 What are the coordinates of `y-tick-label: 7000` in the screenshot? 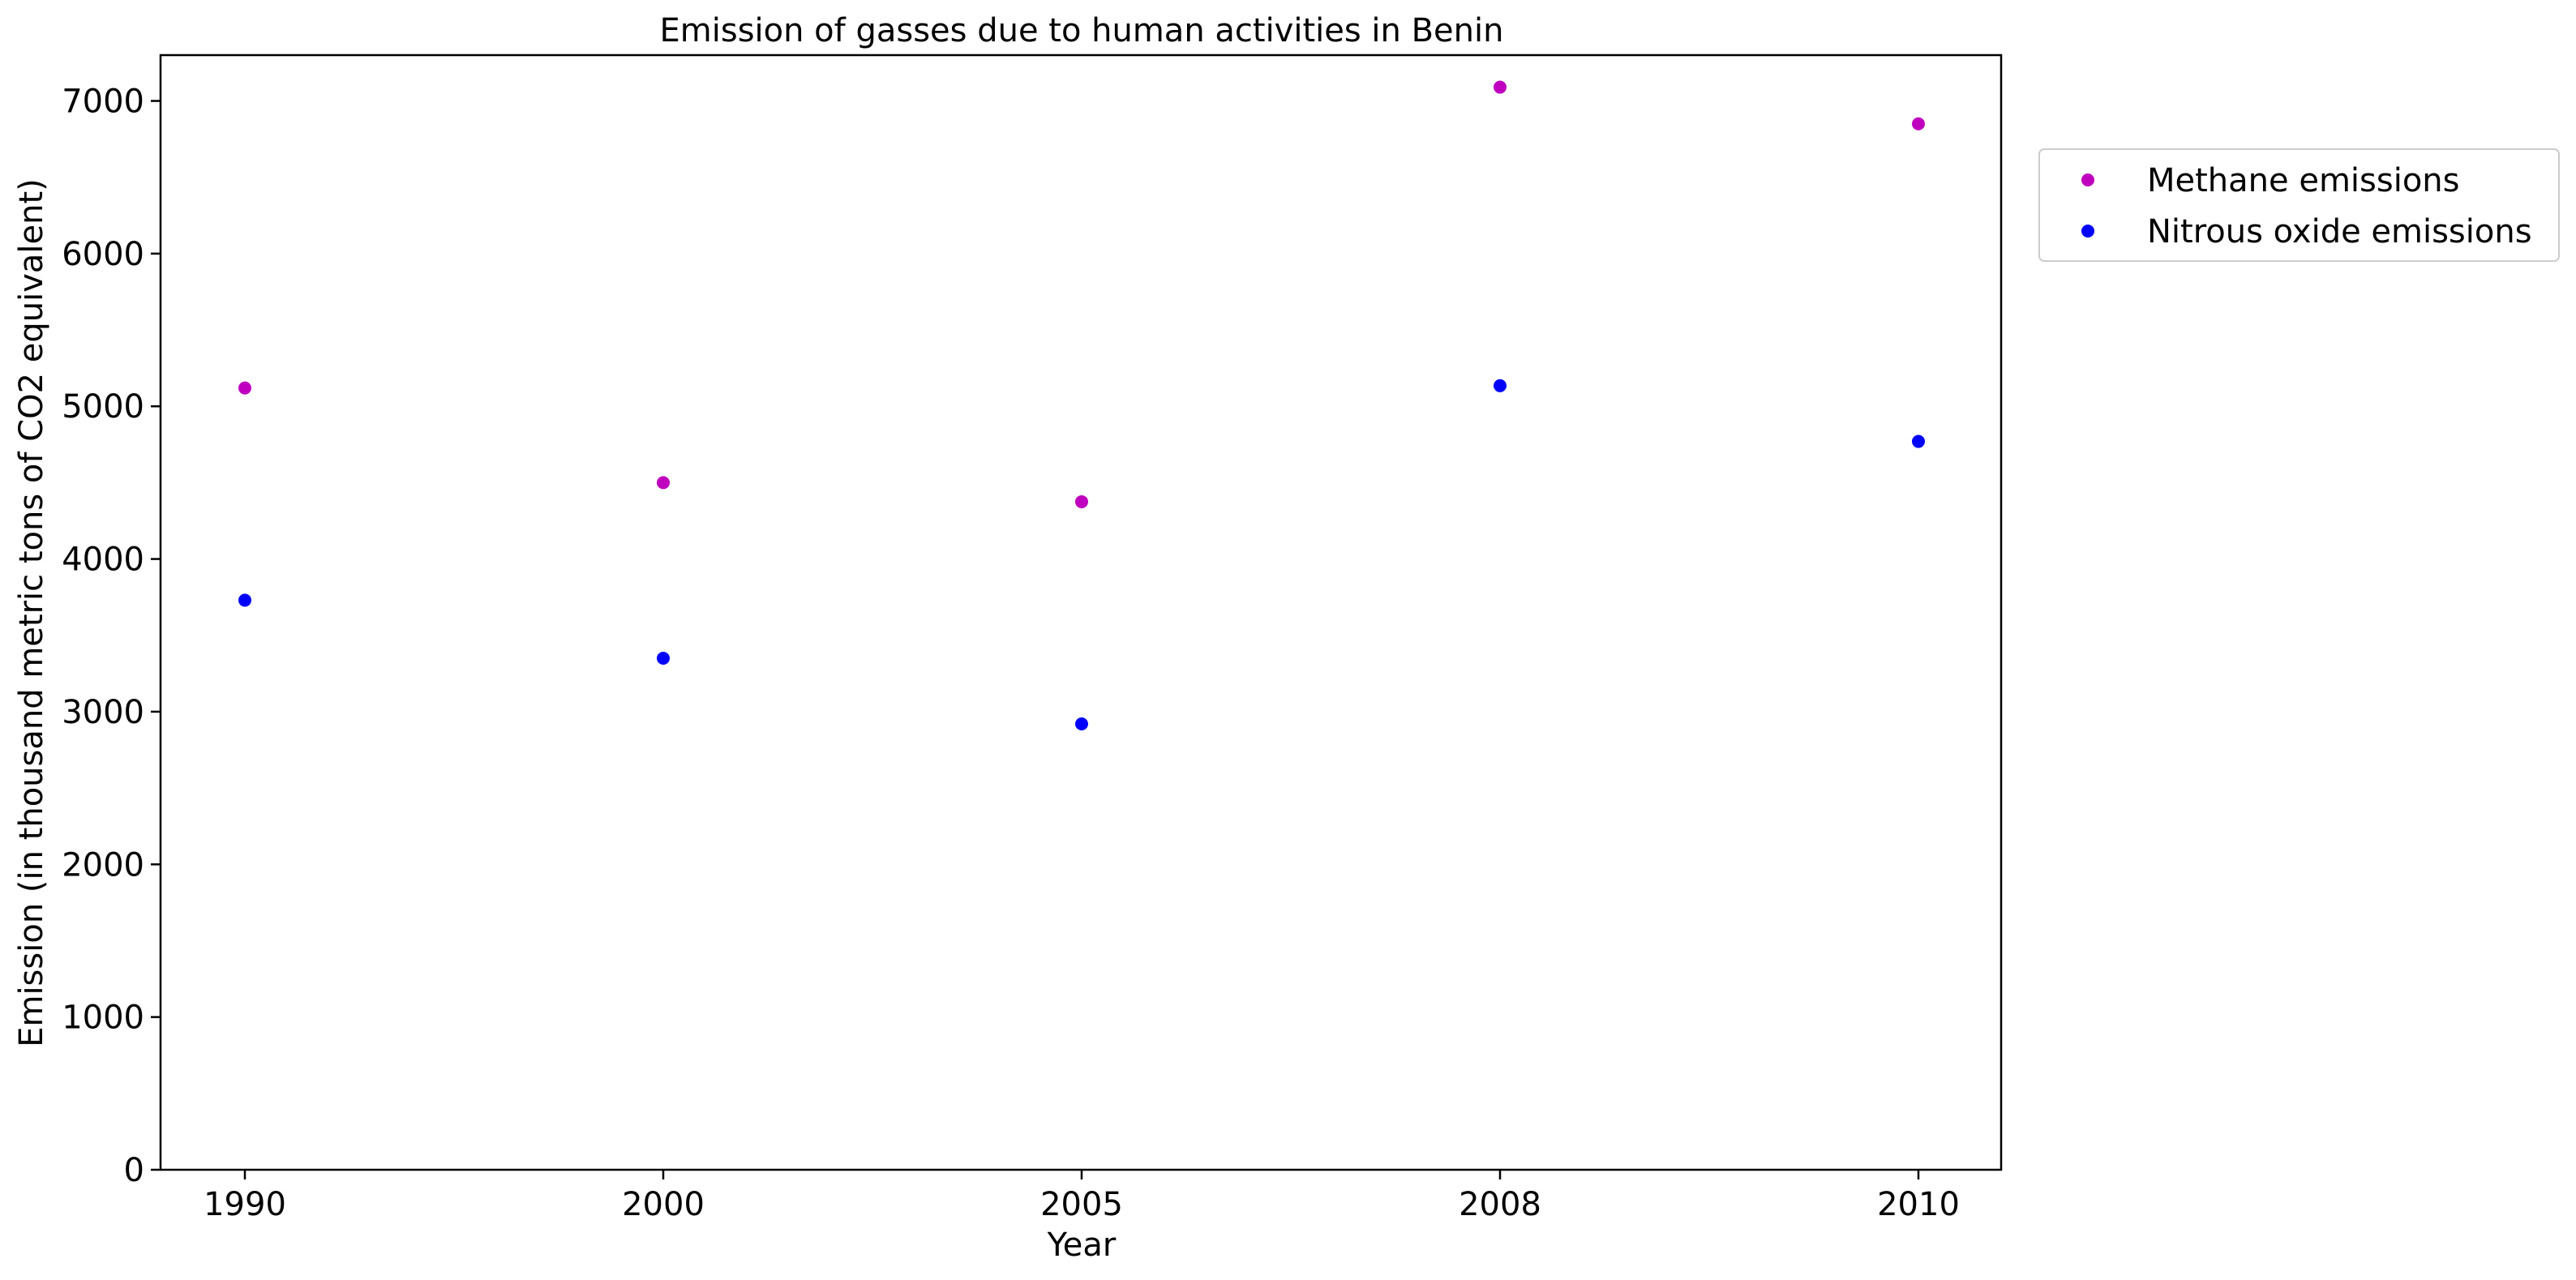 It's located at (103, 102).